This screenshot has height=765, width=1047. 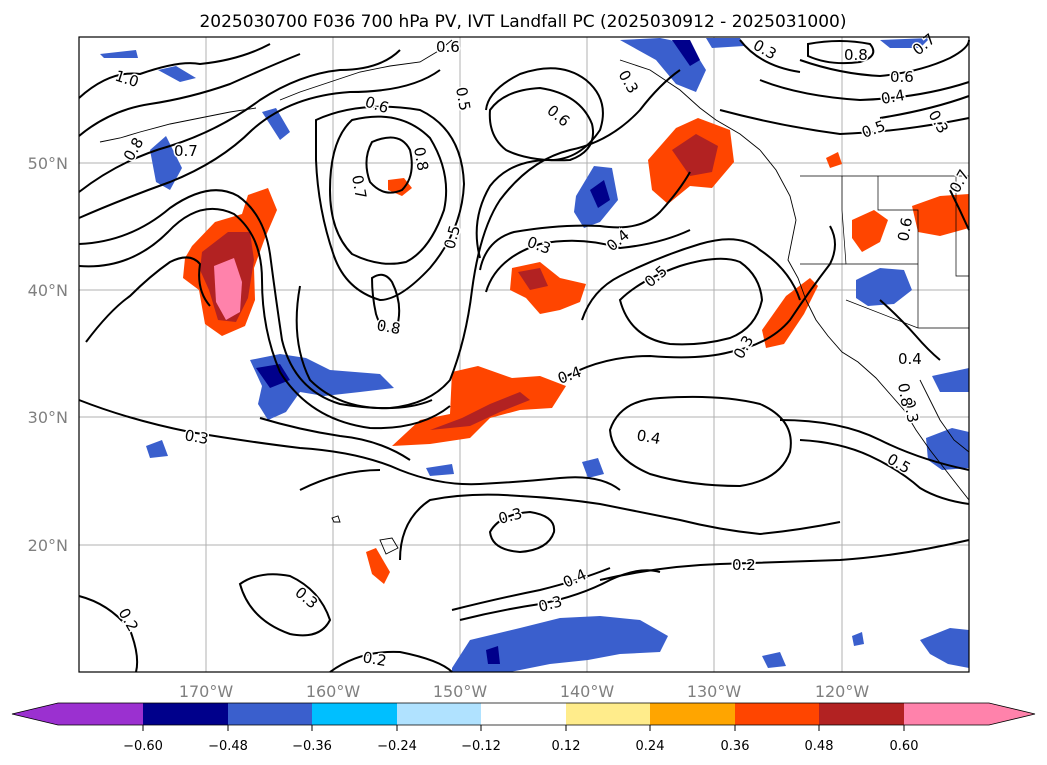 I want to click on contour-label-3: 0.5, so click(x=463, y=99).